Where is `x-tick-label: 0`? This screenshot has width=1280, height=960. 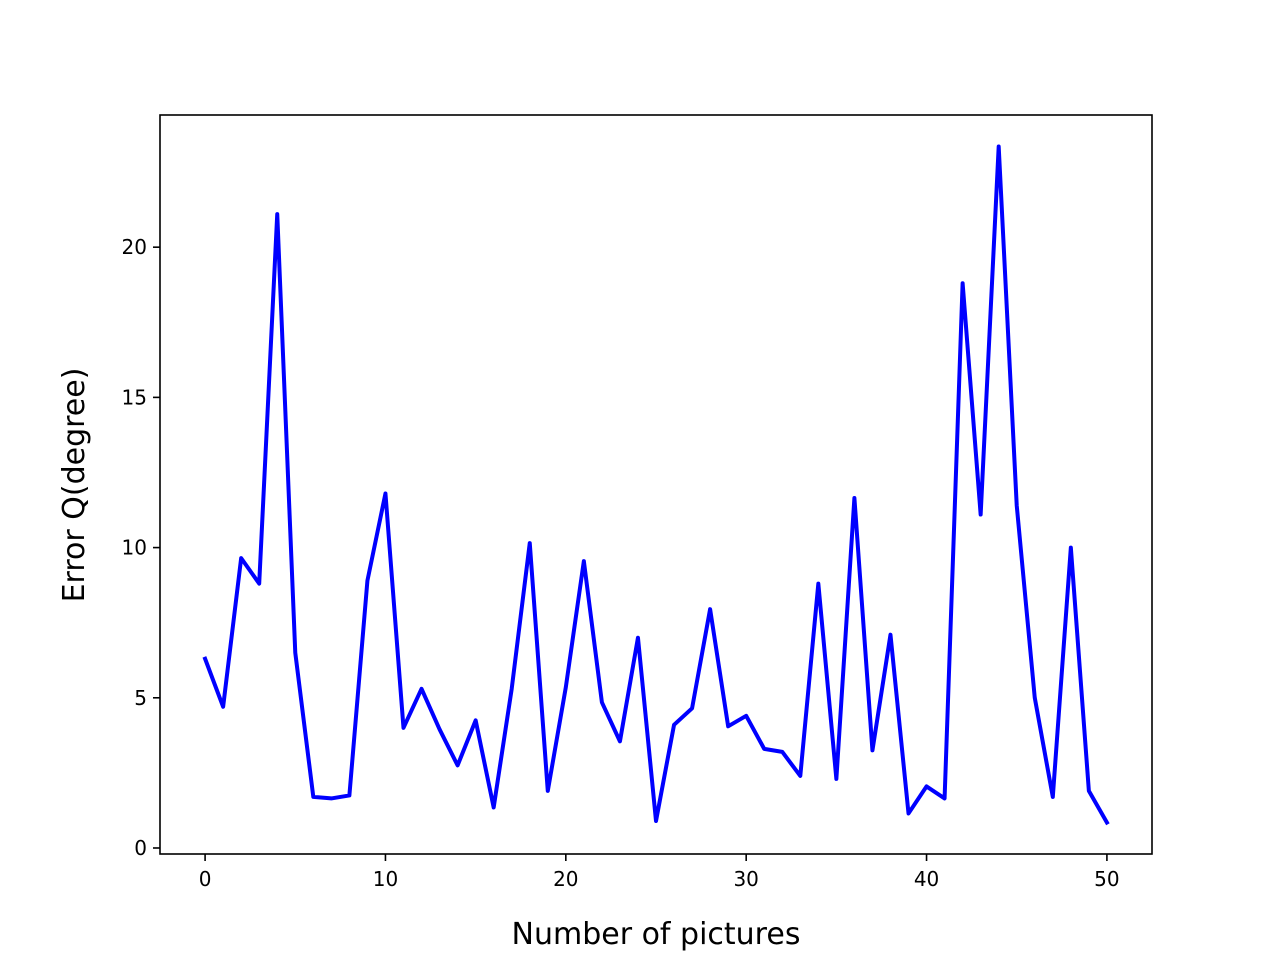 x-tick-label: 0 is located at coordinates (205, 879).